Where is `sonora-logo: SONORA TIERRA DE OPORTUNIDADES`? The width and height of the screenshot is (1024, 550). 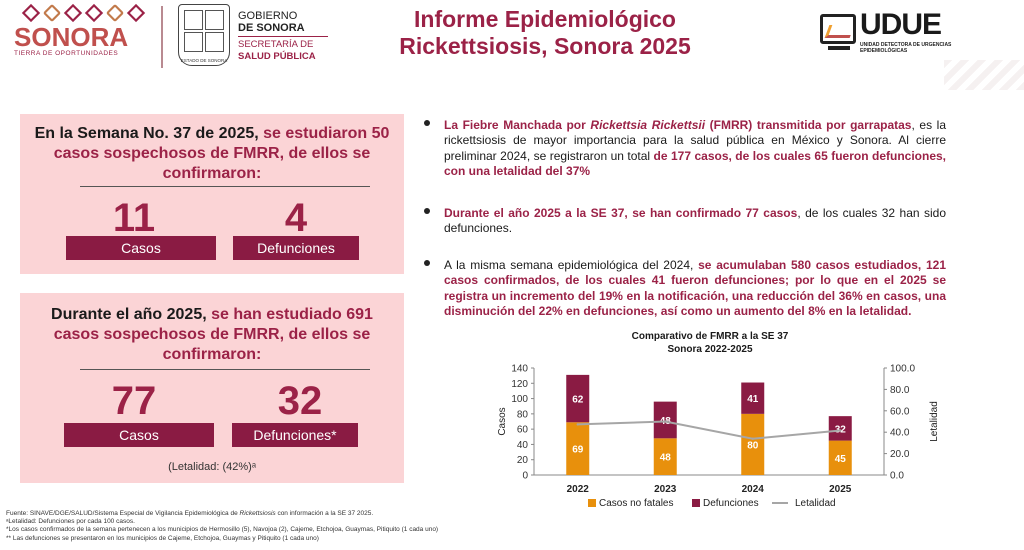 sonora-logo: SONORA TIERRA DE OPORTUNIDADES is located at coordinates (82, 36).